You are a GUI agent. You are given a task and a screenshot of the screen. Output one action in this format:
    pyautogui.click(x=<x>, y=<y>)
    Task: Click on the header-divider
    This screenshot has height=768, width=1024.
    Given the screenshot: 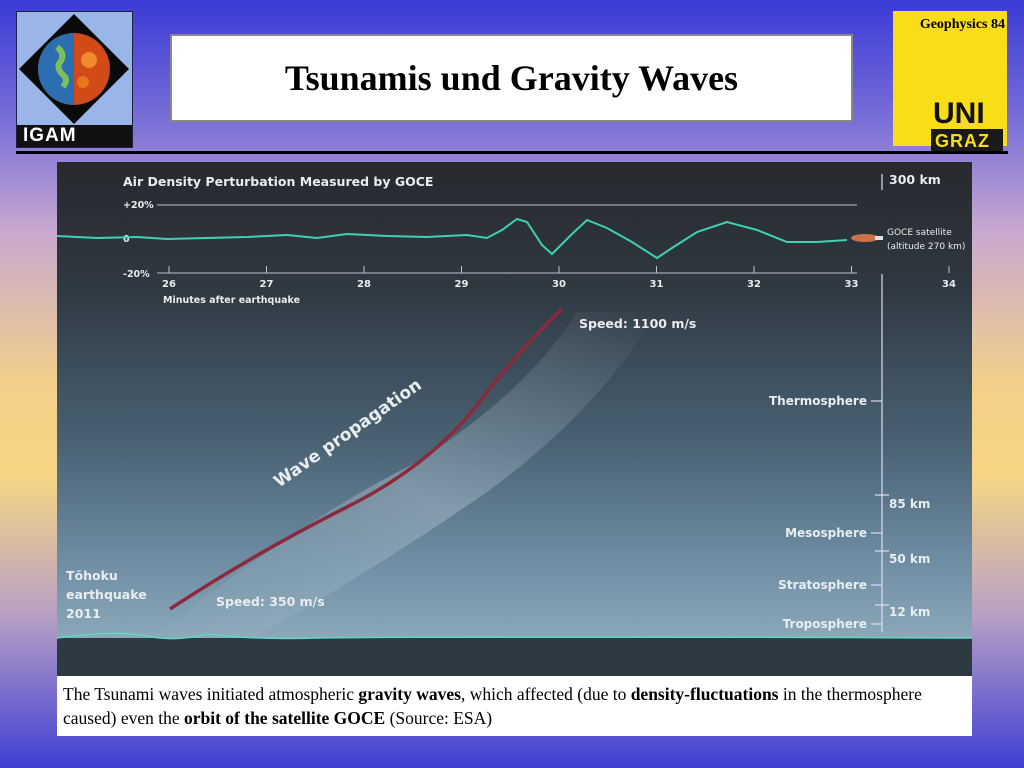 What is the action you would take?
    pyautogui.click(x=512, y=152)
    